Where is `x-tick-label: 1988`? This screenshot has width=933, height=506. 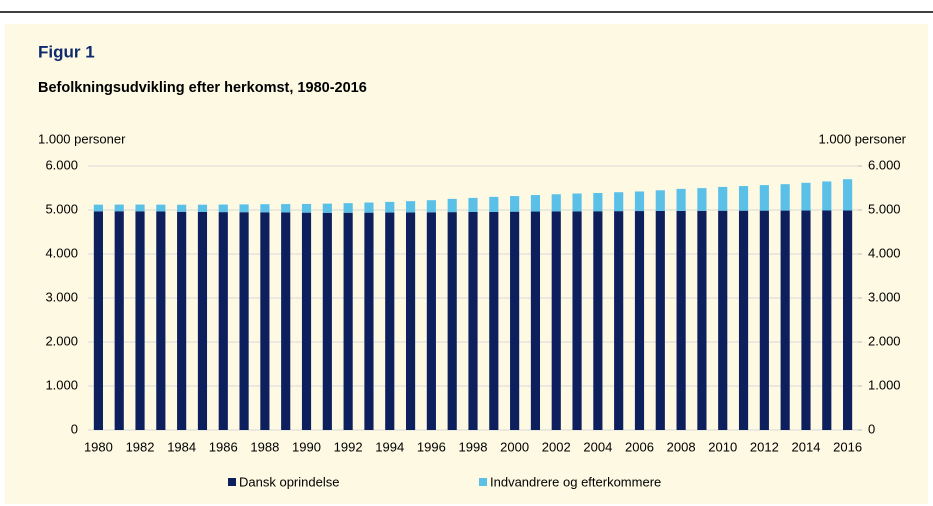 x-tick-label: 1988 is located at coordinates (264, 446).